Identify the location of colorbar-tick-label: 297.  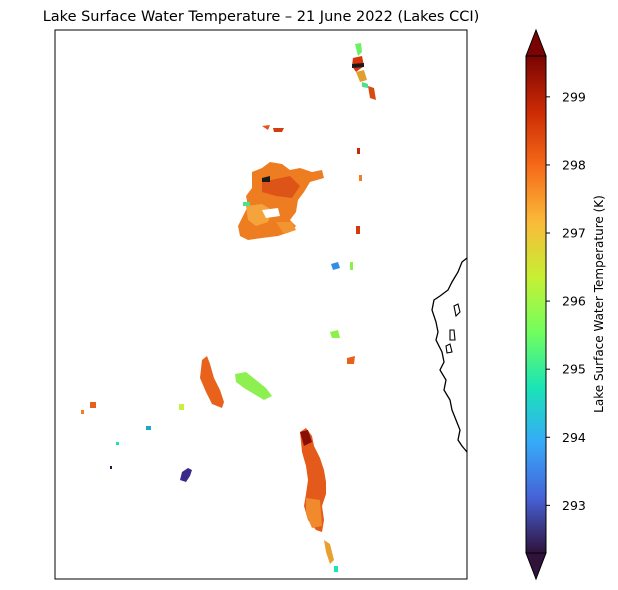
(574, 233).